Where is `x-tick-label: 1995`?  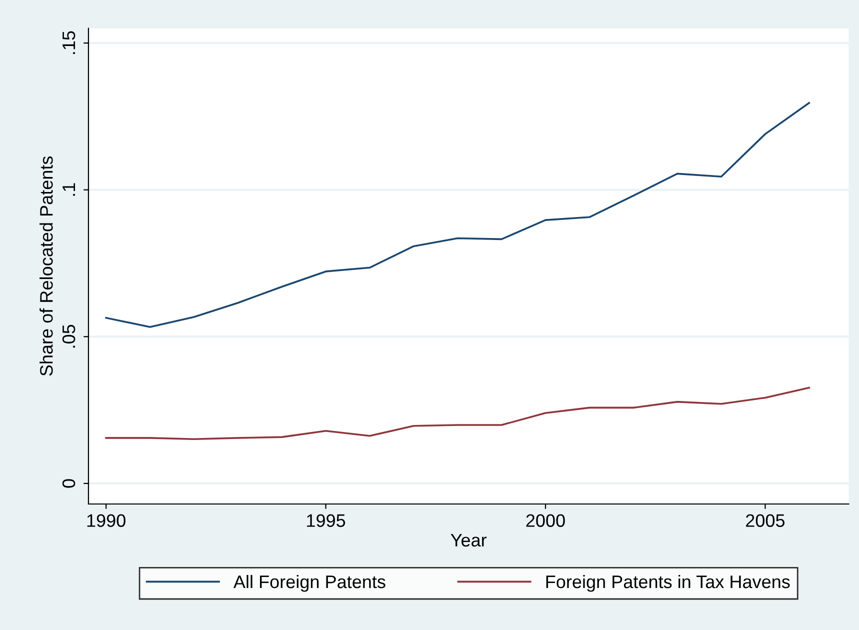 x-tick-label: 1995 is located at coordinates (326, 520).